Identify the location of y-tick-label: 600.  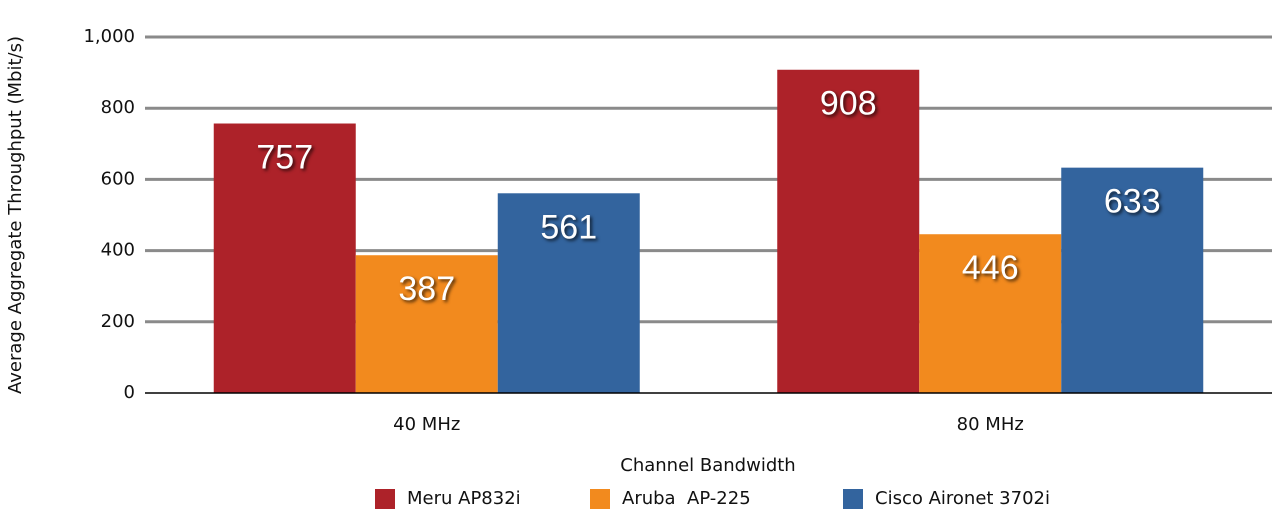
(118, 178).